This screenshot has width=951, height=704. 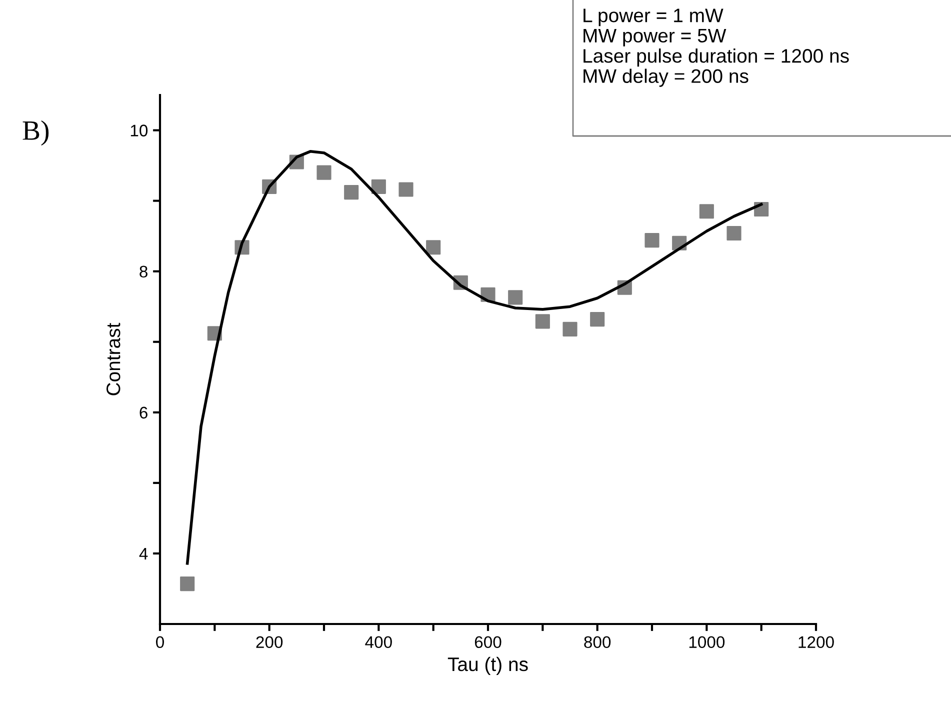 I want to click on text: B), so click(x=35, y=133).